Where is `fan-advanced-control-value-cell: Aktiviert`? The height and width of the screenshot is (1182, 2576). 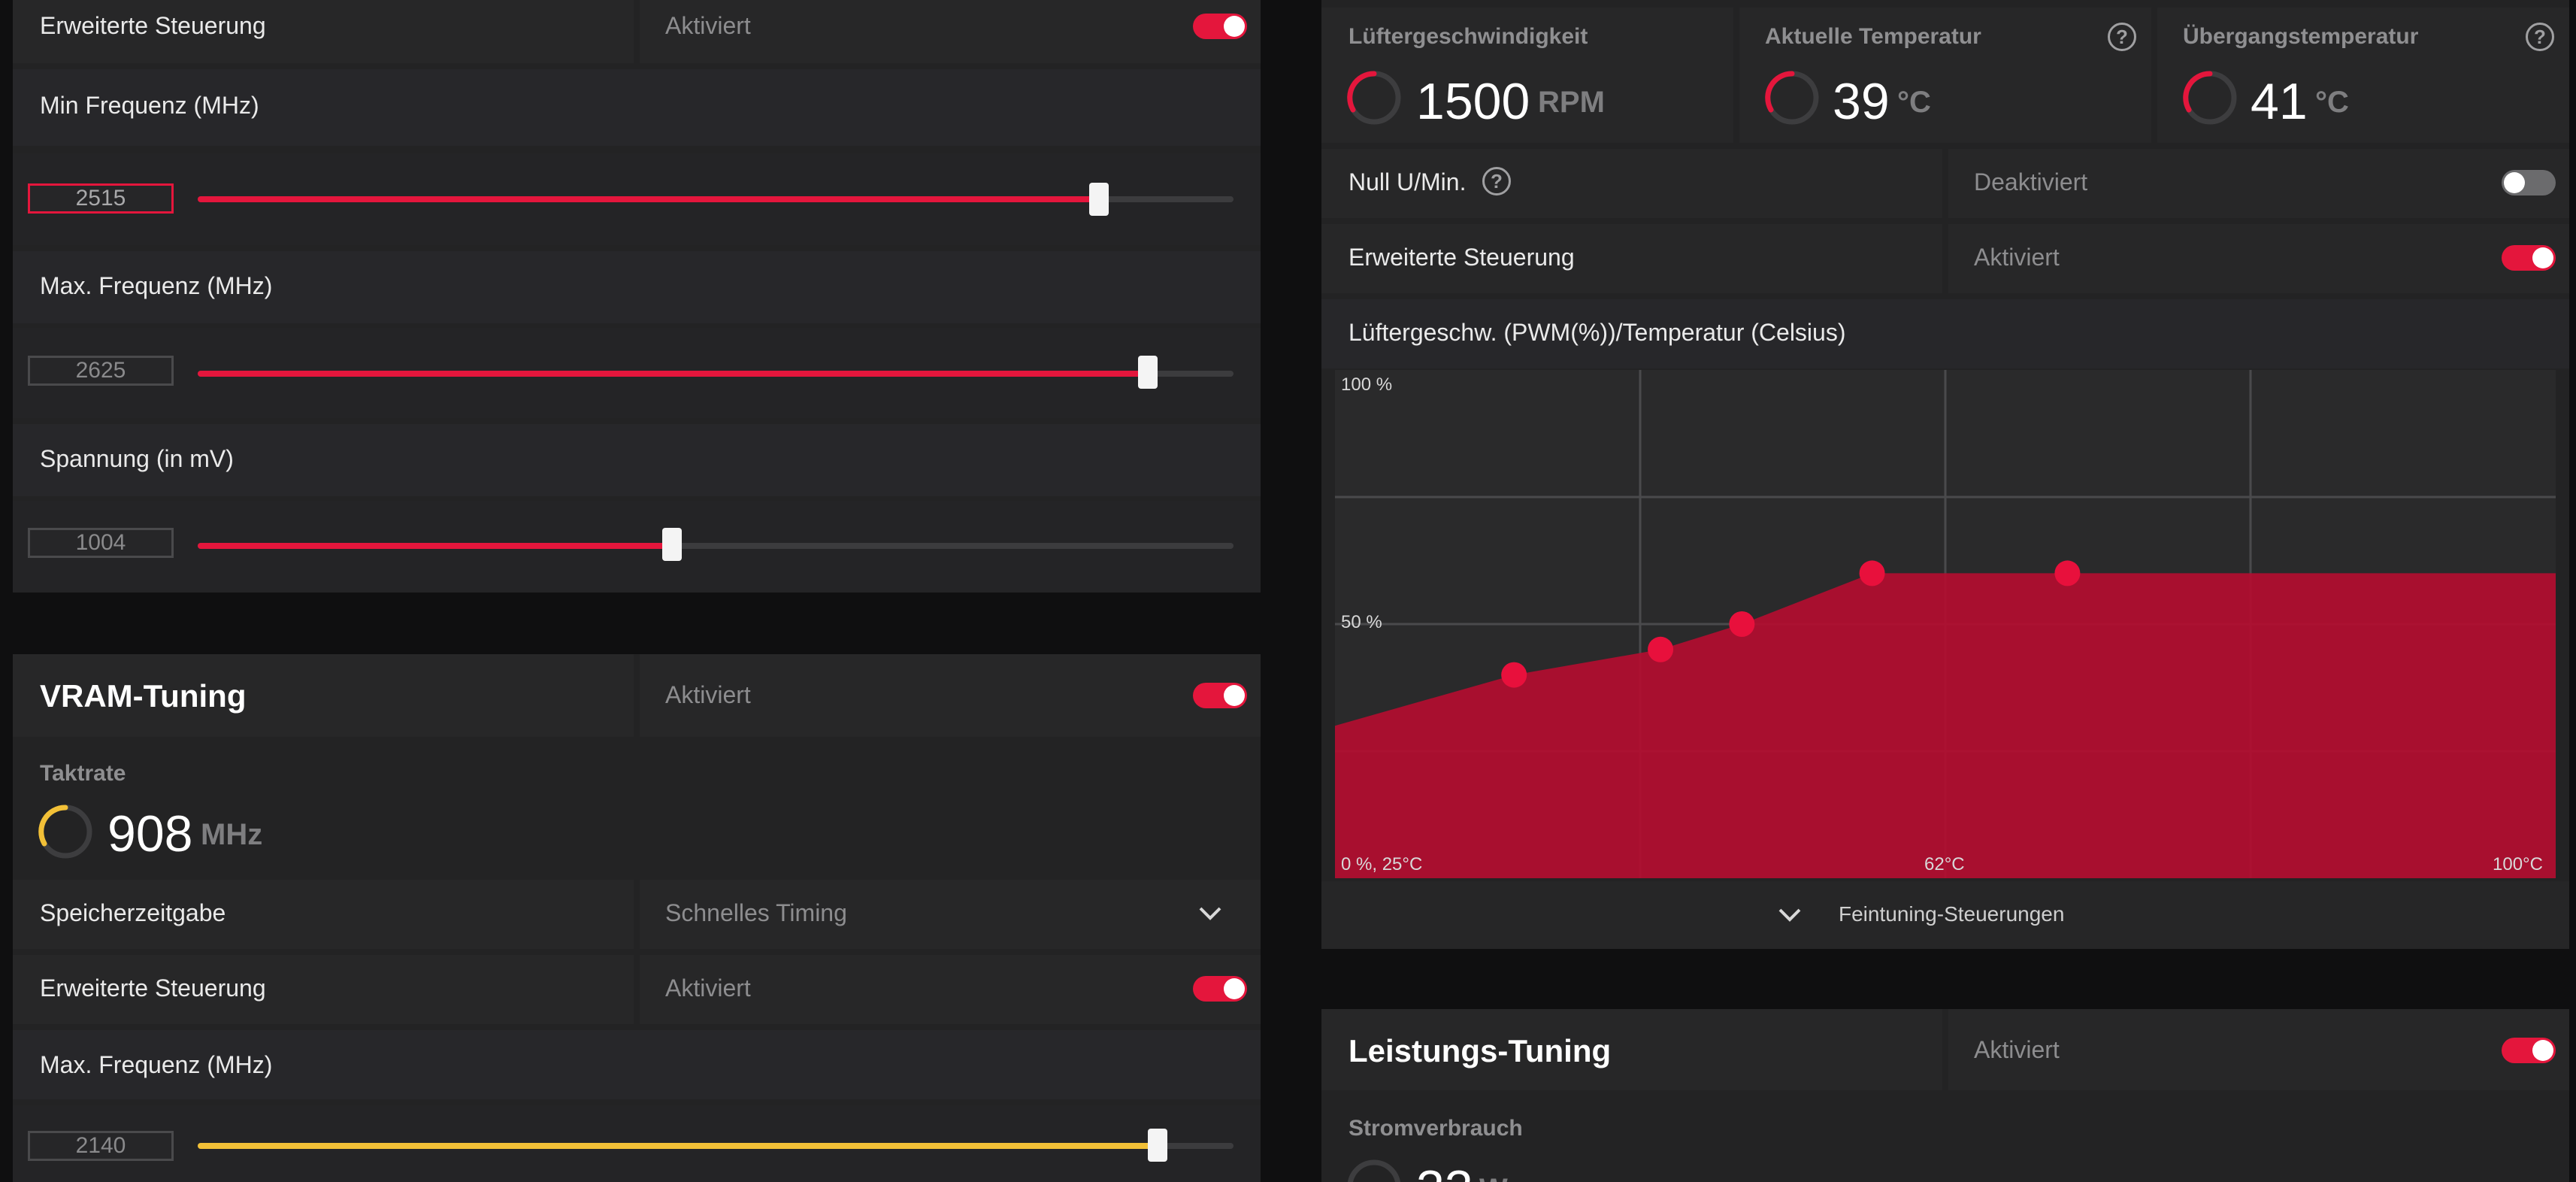 fan-advanced-control-value-cell: Aktiviert is located at coordinates (2258, 258).